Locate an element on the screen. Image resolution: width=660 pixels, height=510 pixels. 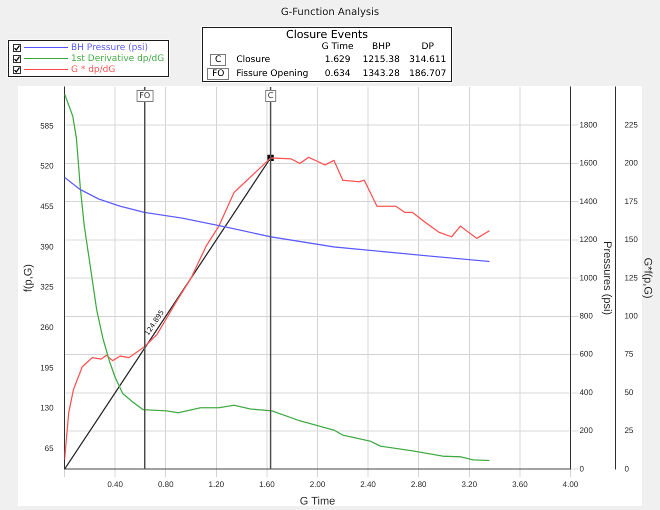
text: 314.611 is located at coordinates (428, 60).